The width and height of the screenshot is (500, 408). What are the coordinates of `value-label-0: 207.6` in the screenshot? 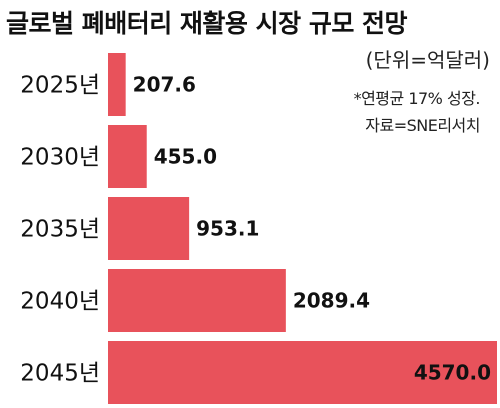 It's located at (164, 85).